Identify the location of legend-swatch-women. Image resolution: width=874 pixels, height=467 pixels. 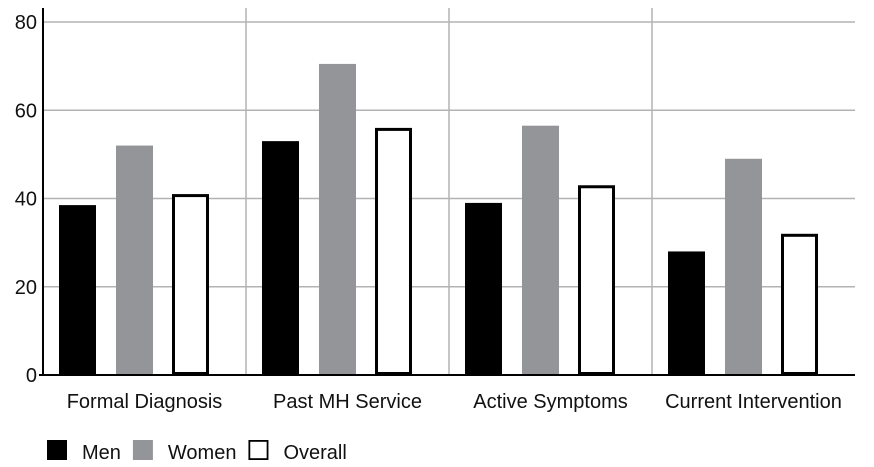
(142, 450).